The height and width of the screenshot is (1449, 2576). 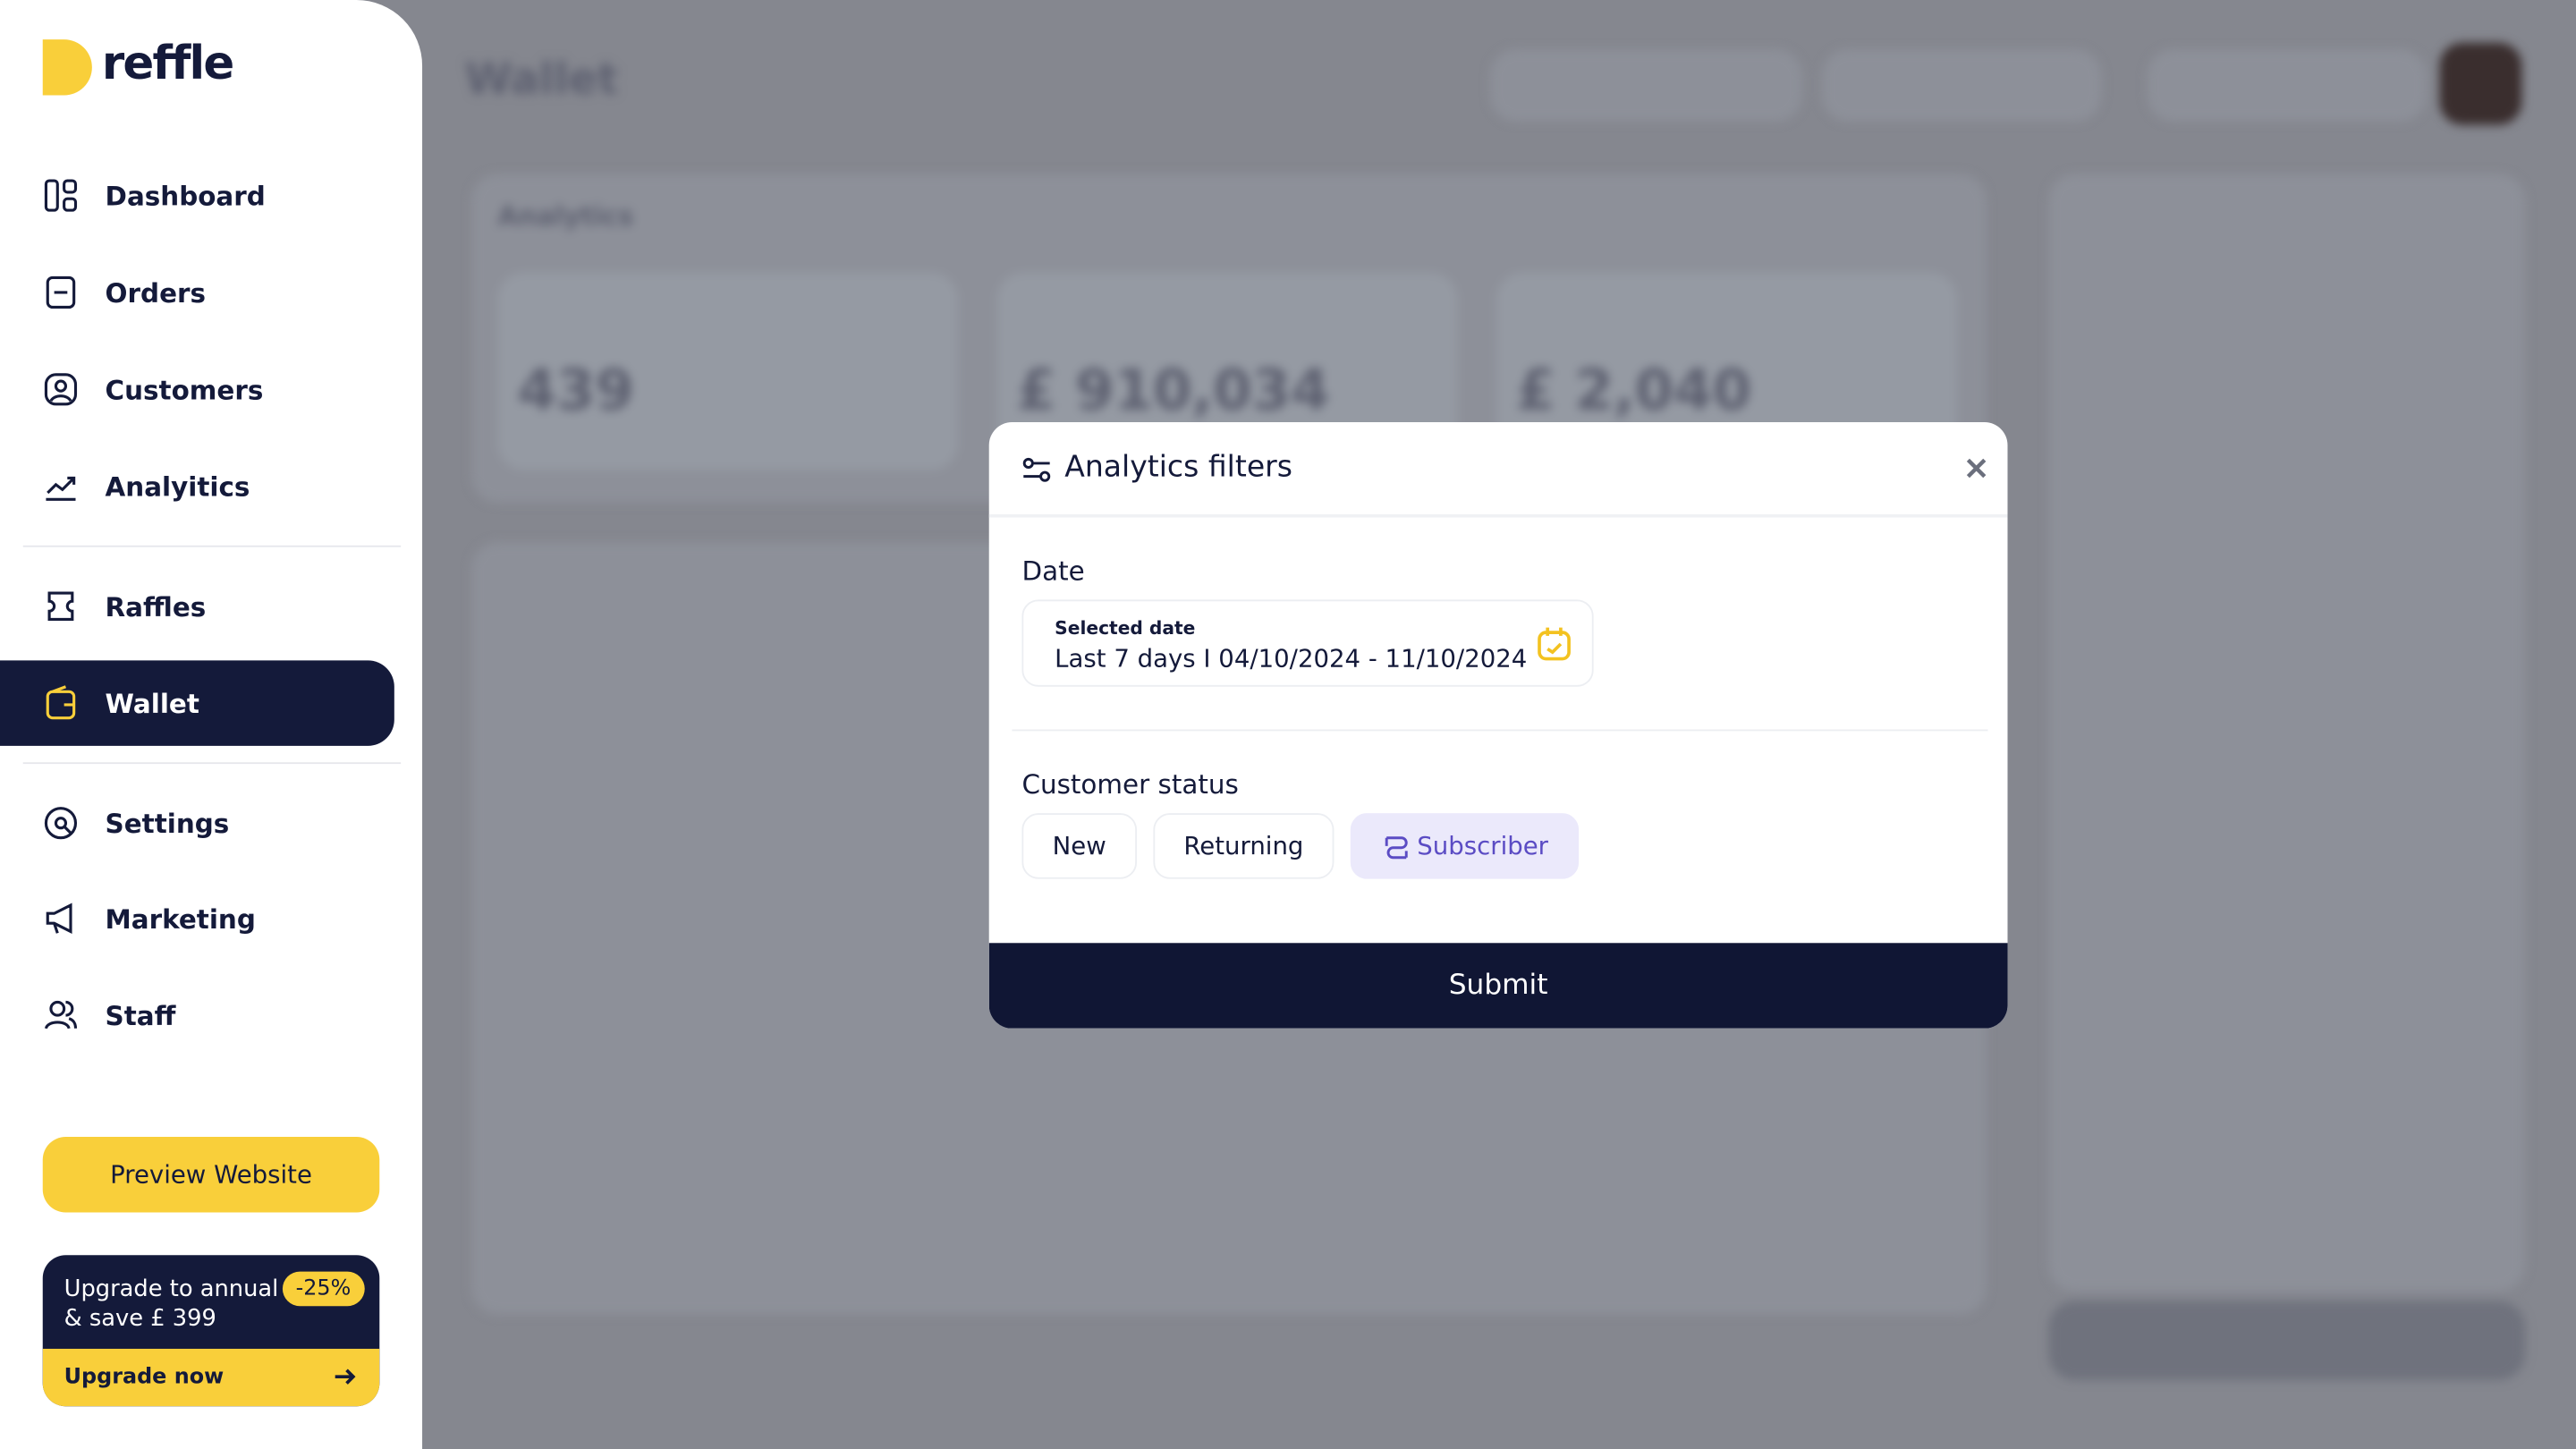 I want to click on page-title: Wallet, so click(x=541, y=80).